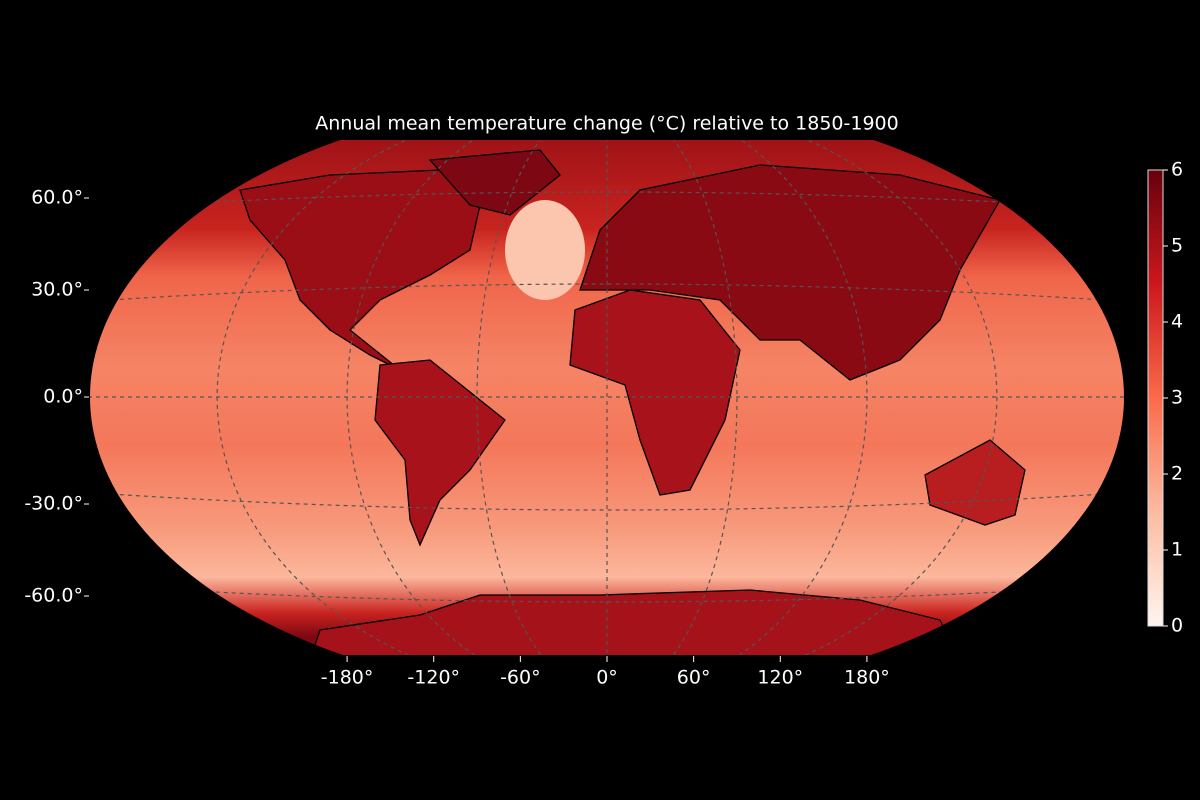 This screenshot has width=1200, height=800. Describe the element at coordinates (1177, 322) in the screenshot. I see `colorbar-tick-label: 4` at that location.